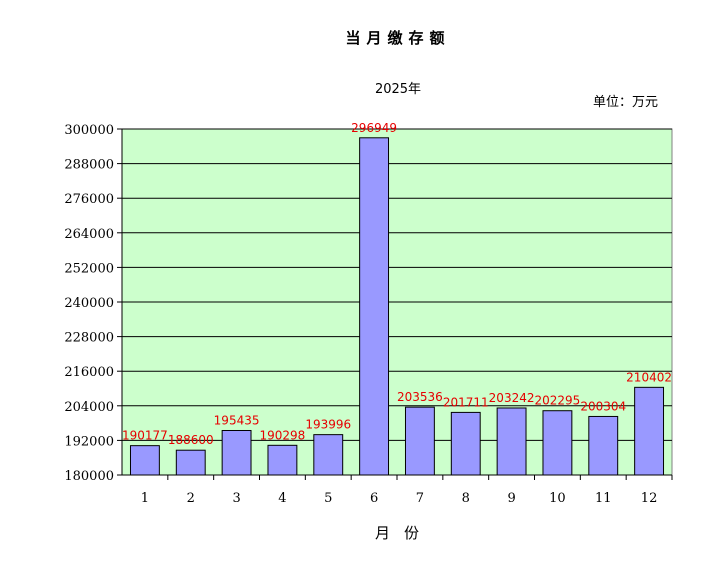 The width and height of the screenshot is (720, 580). Describe the element at coordinates (511, 498) in the screenshot. I see `x-tick-label: 9` at that location.